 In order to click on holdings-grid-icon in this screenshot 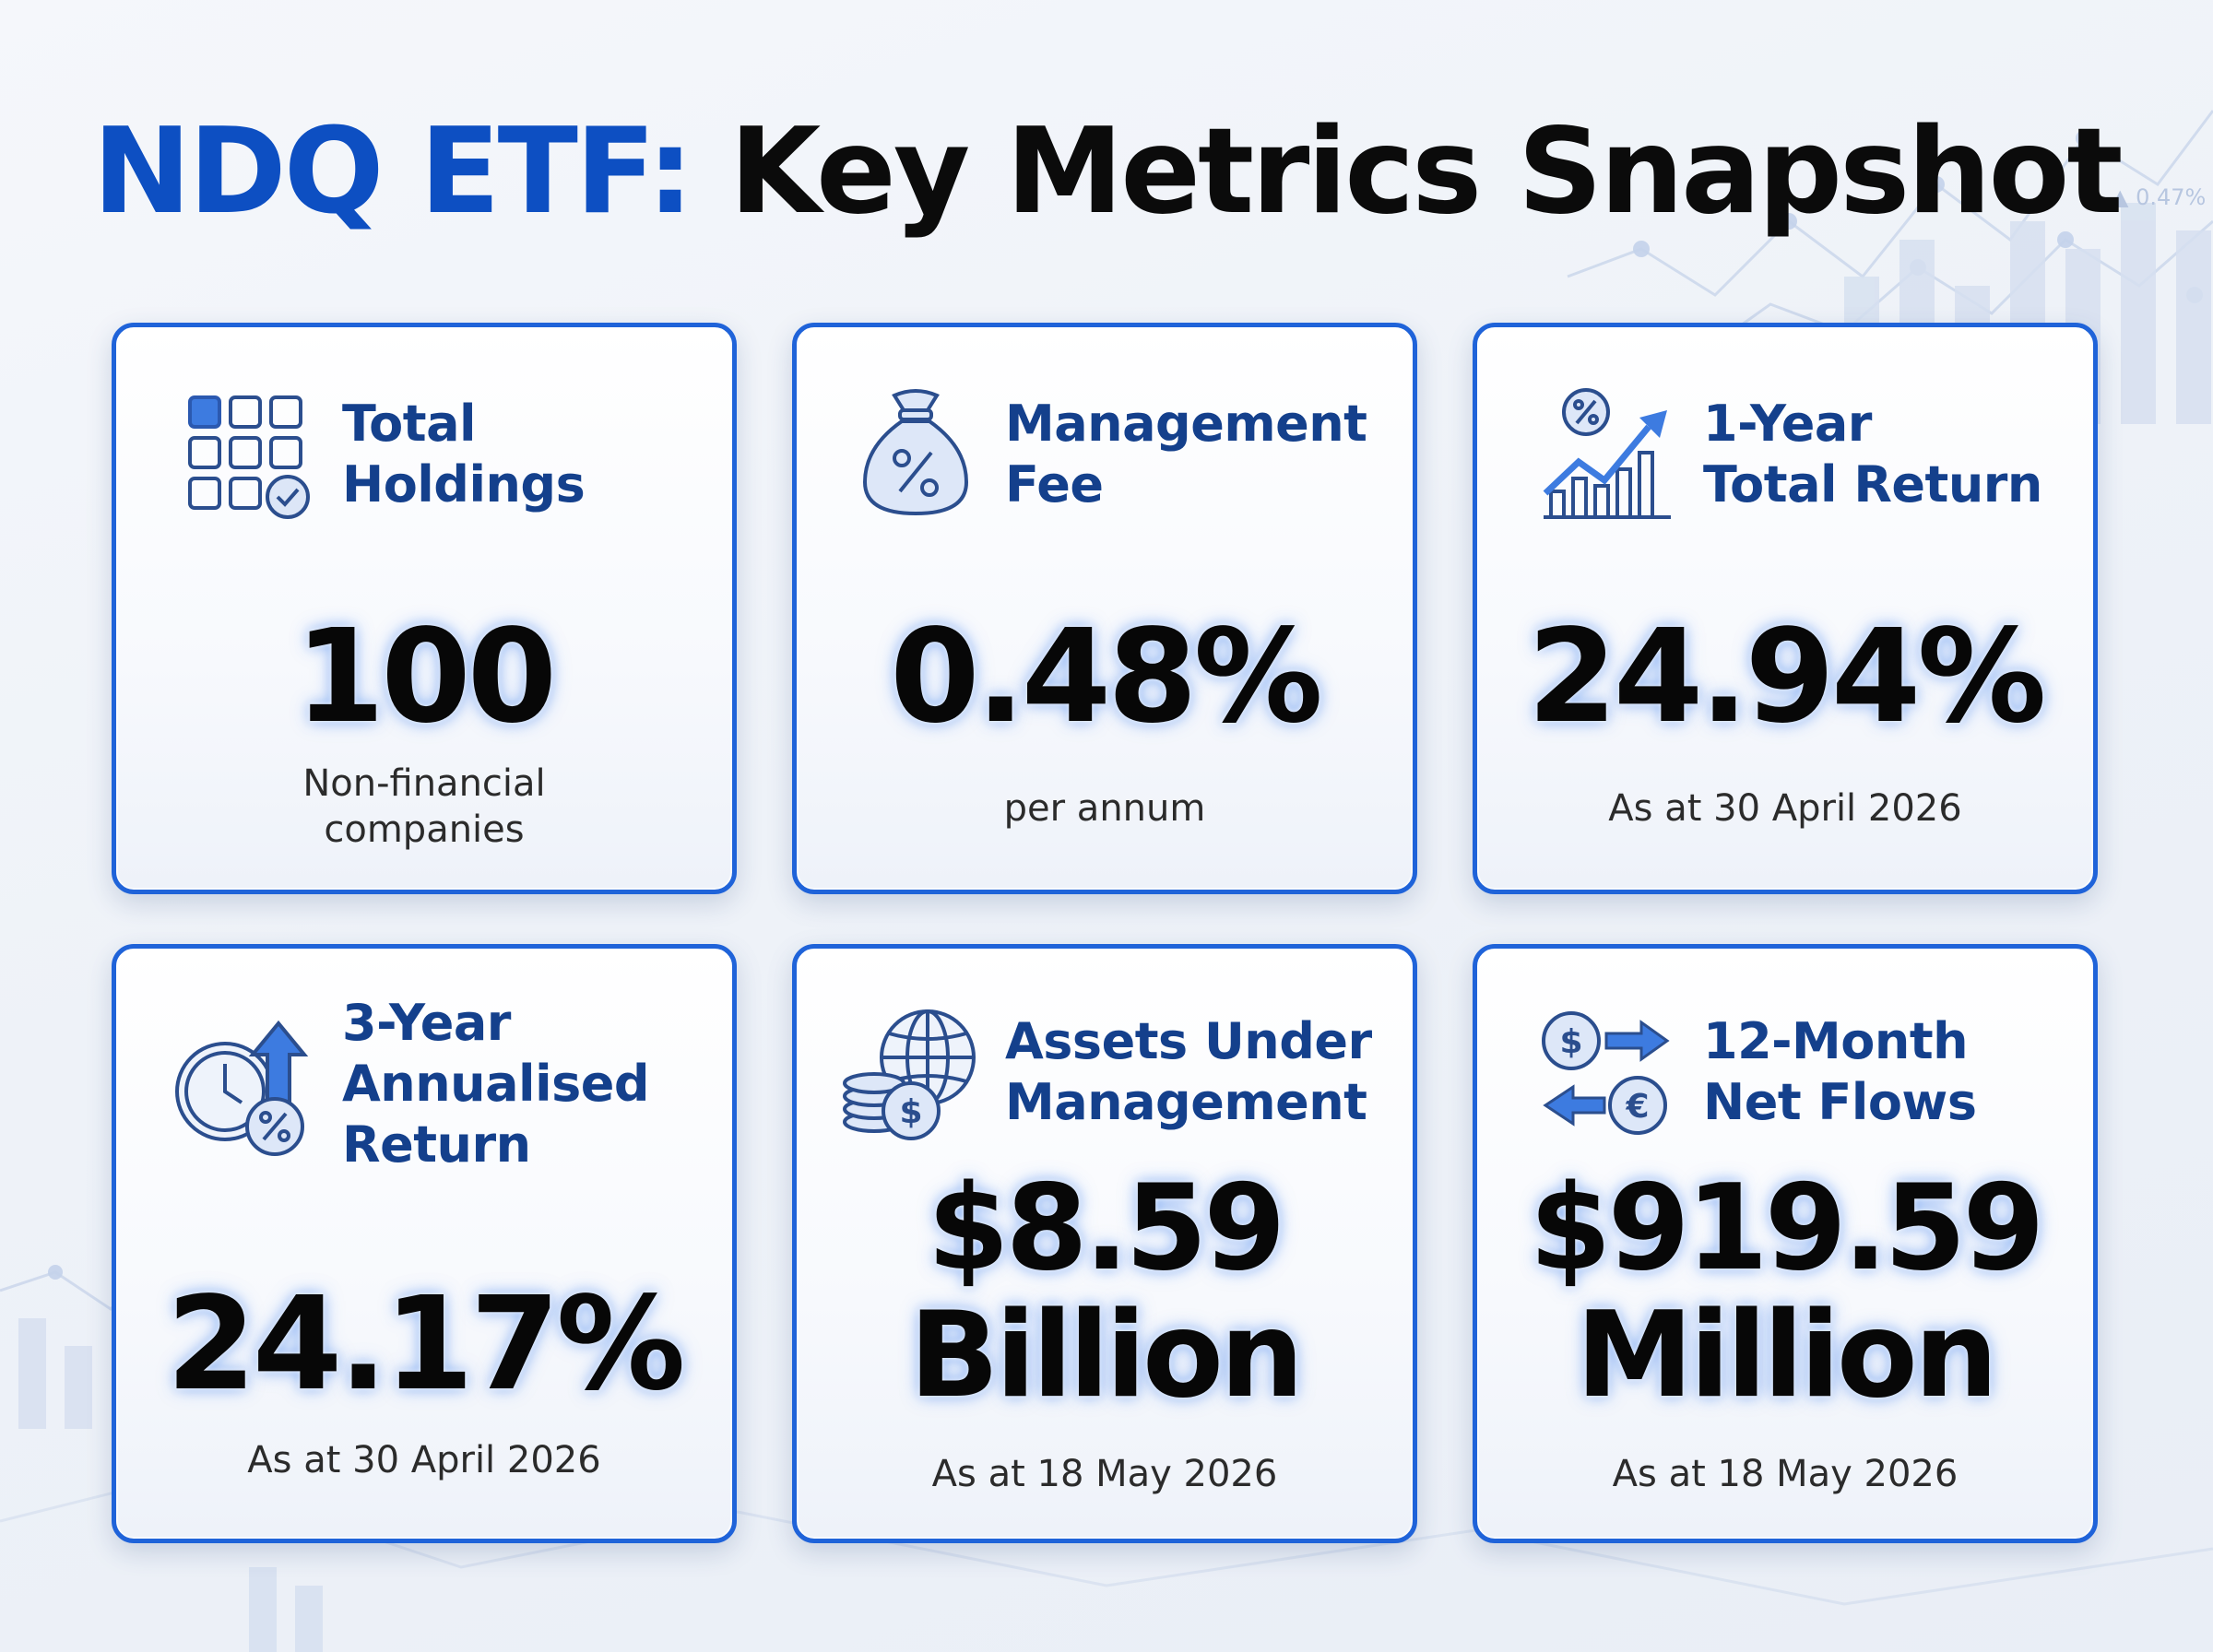, I will do `click(249, 457)`.